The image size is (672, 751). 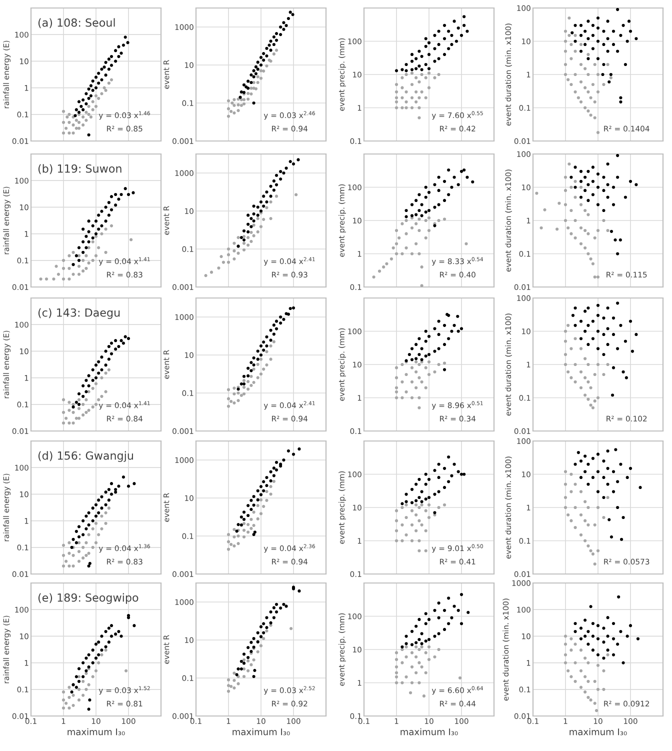 I want to click on text: (d) 156: Gwangju, so click(x=85, y=456).